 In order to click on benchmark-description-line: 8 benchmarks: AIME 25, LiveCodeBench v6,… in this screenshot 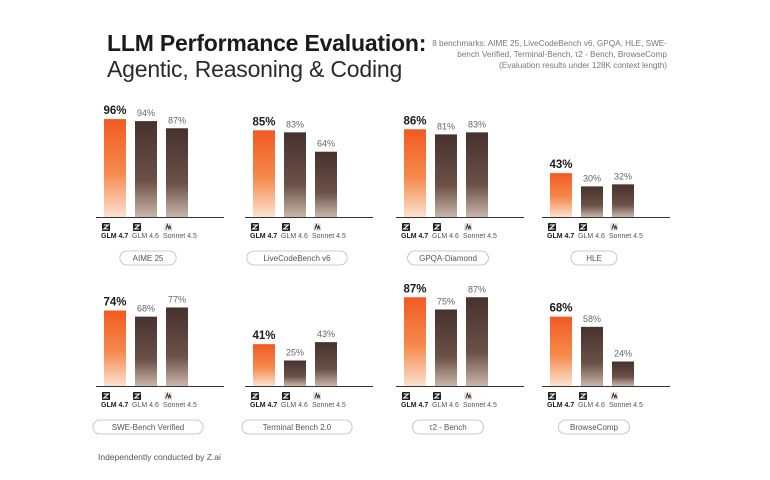, I will do `click(549, 43)`.